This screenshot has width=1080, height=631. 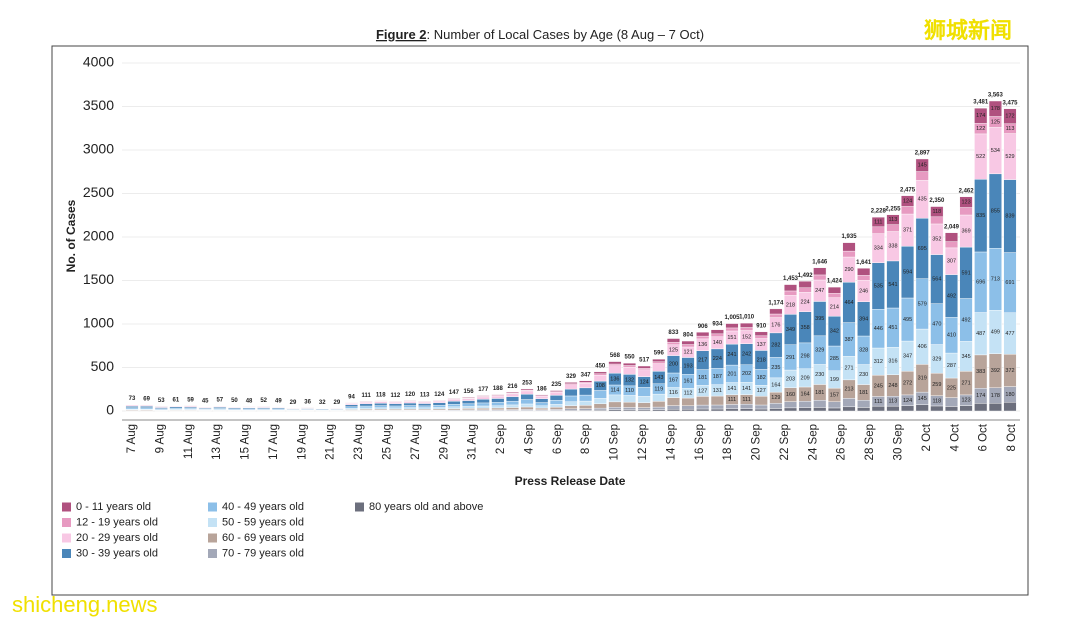 What do you see at coordinates (898, 442) in the screenshot?
I see `x-tick-label: 30 Sep` at bounding box center [898, 442].